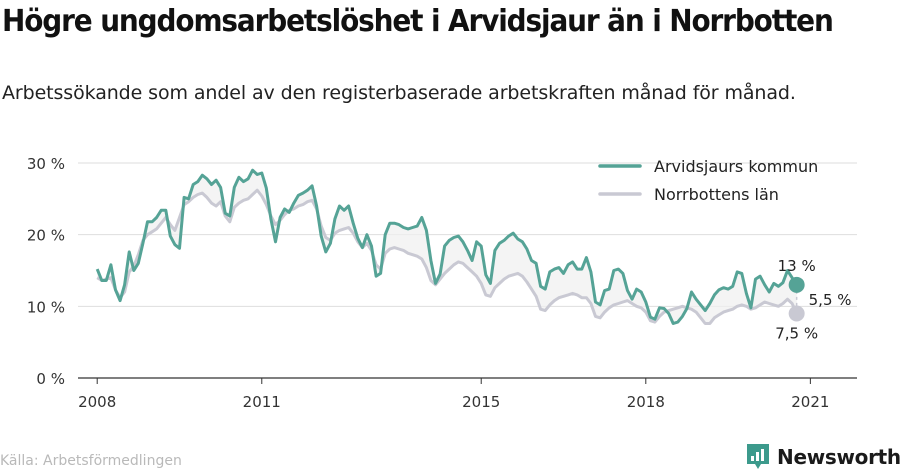 The width and height of the screenshot is (900, 474). Describe the element at coordinates (91, 461) in the screenshot. I see `source-note: Källa: Arbetsförmedlingen` at that location.